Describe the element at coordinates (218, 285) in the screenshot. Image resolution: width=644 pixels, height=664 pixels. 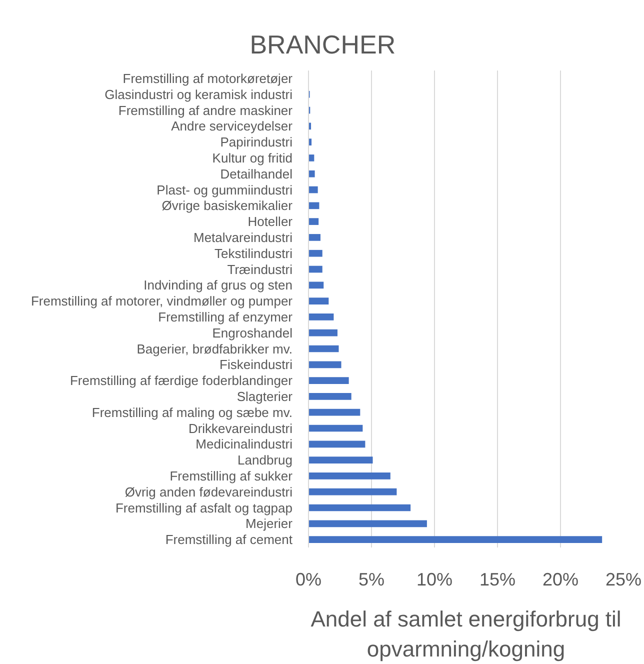
I see `y-tick-label: Indvinding af grus og sten` at that location.